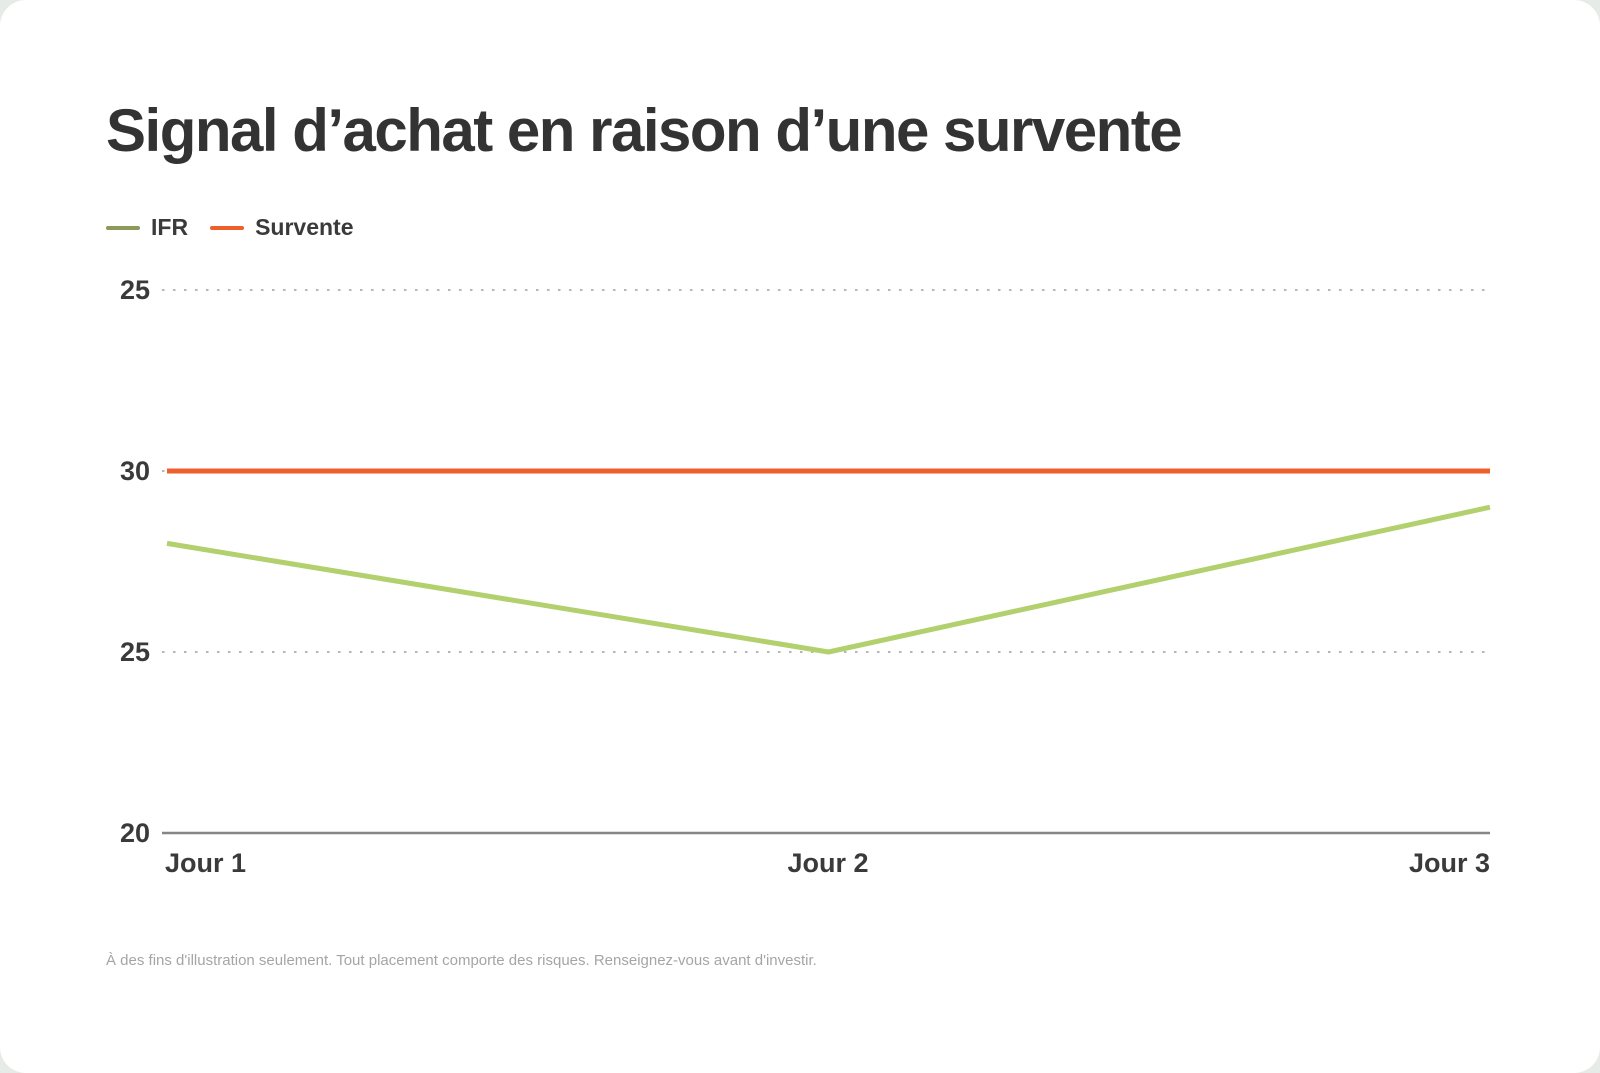  Describe the element at coordinates (170, 227) in the screenshot. I see `legend-label-ifr: IFR` at that location.